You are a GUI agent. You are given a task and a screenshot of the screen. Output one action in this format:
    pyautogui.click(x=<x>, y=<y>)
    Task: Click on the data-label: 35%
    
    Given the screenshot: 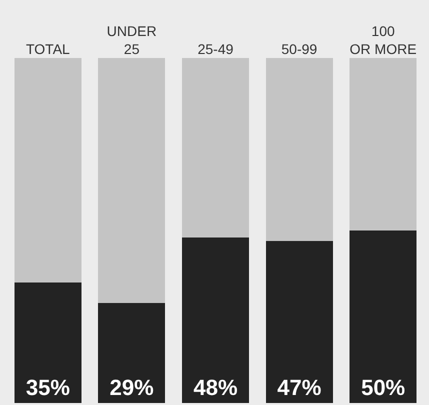 What is the action you would take?
    pyautogui.click(x=48, y=387)
    